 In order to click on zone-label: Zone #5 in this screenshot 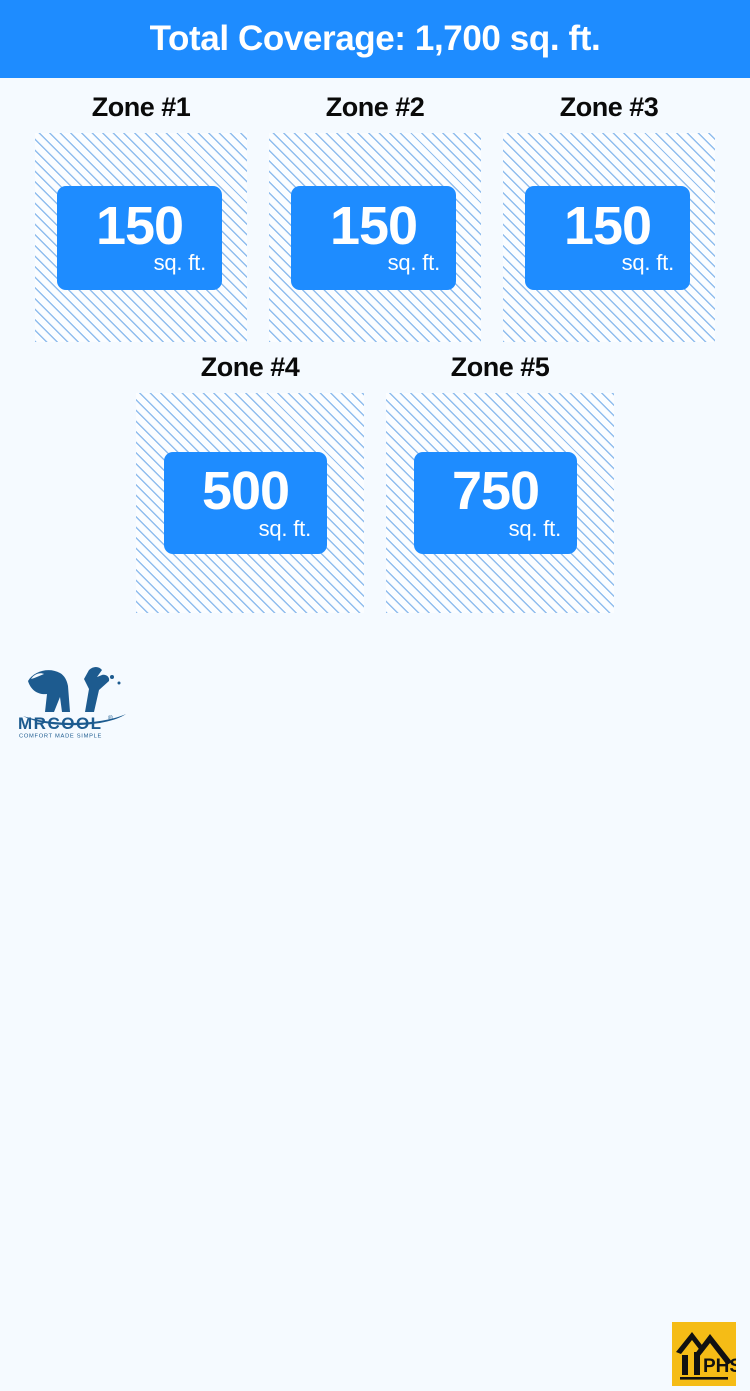, I will do `click(500, 367)`.